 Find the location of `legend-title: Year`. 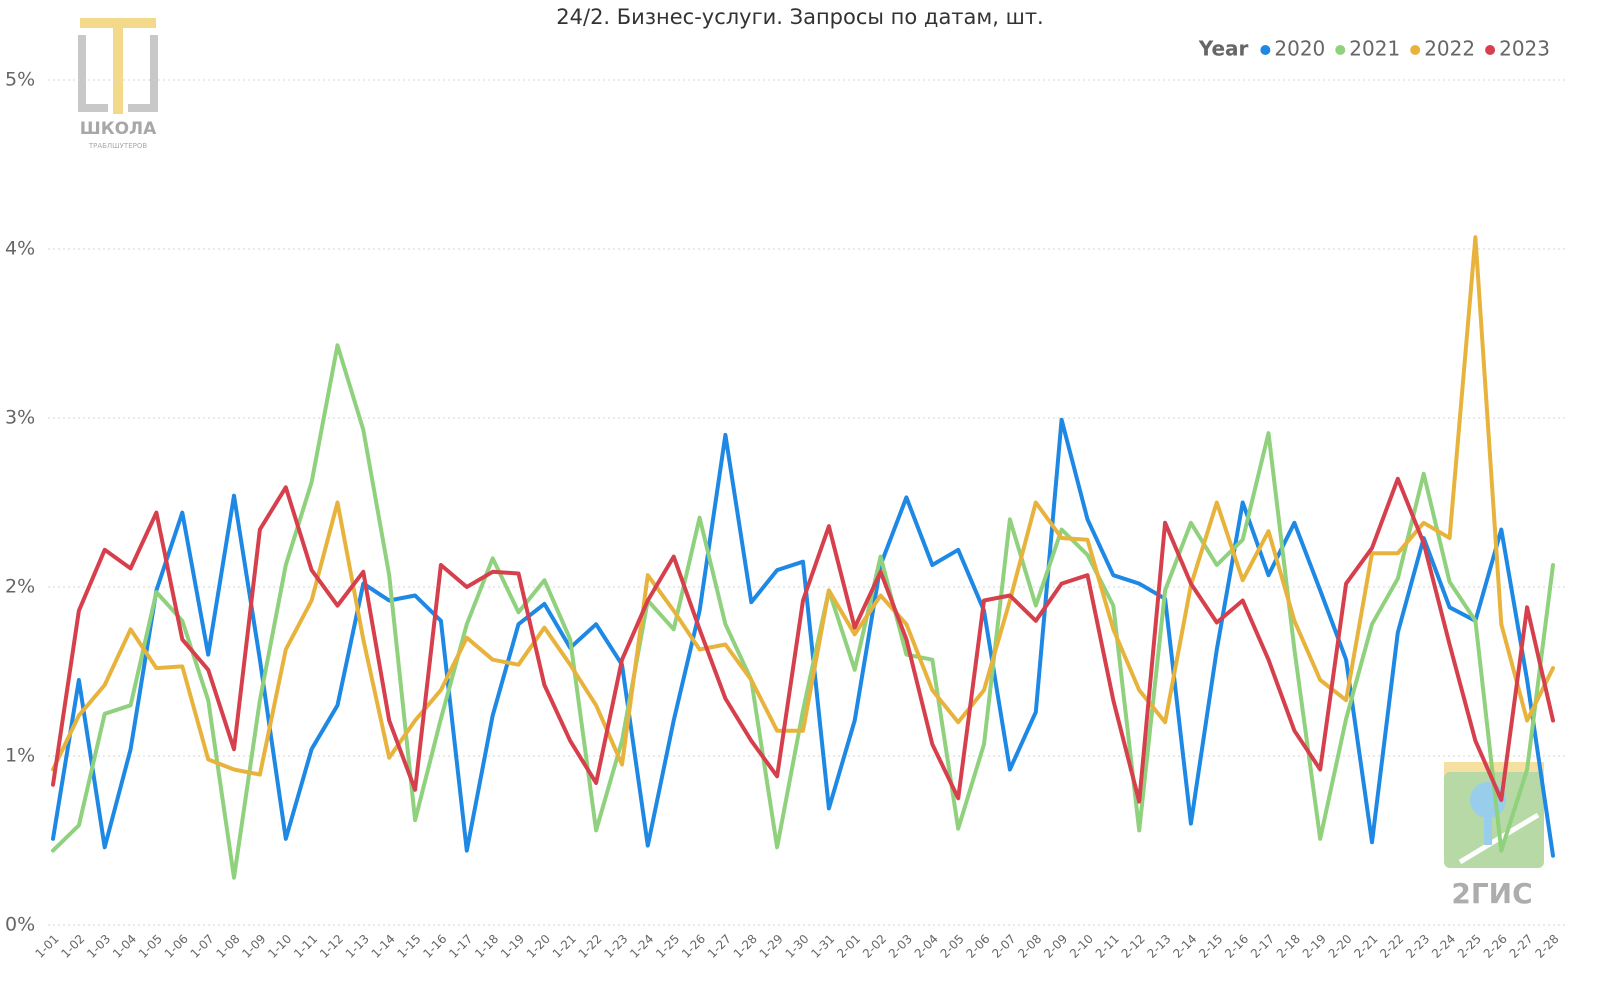

legend-title: Year is located at coordinates (1223, 49).